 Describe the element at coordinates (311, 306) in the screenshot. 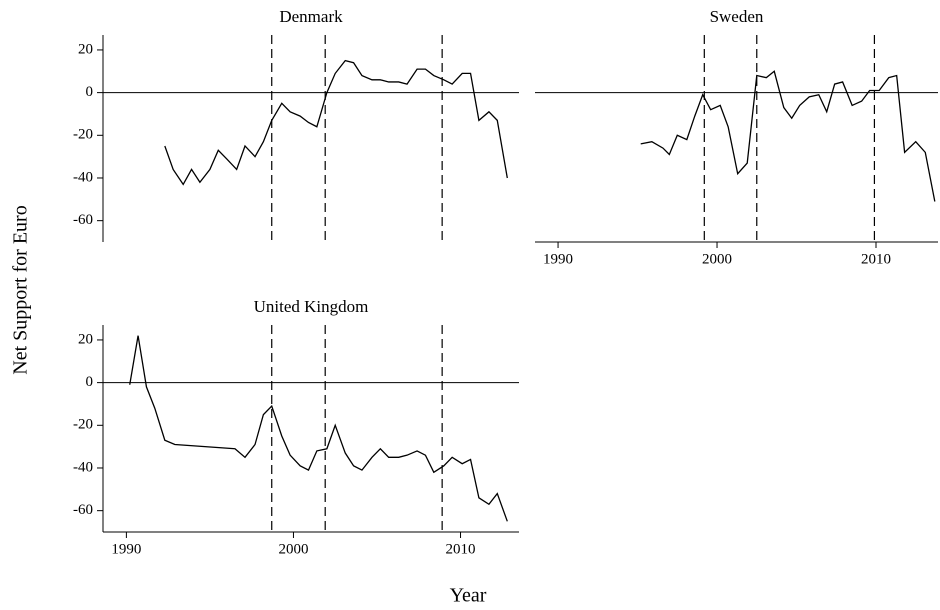

I see `panel-title: United Kingdom` at that location.